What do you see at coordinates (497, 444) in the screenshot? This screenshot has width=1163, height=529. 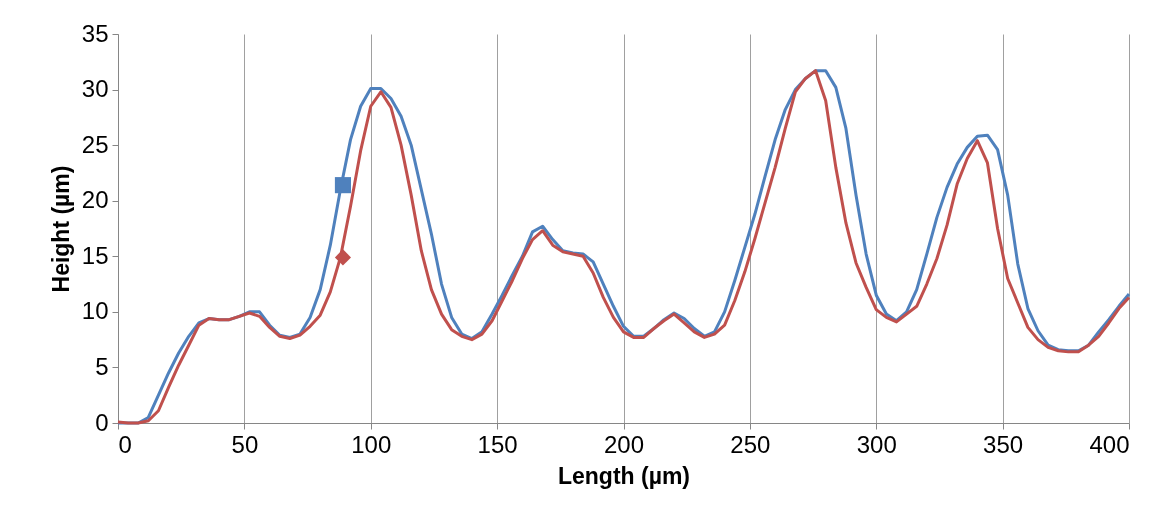 I see `x-tick-label: 150` at bounding box center [497, 444].